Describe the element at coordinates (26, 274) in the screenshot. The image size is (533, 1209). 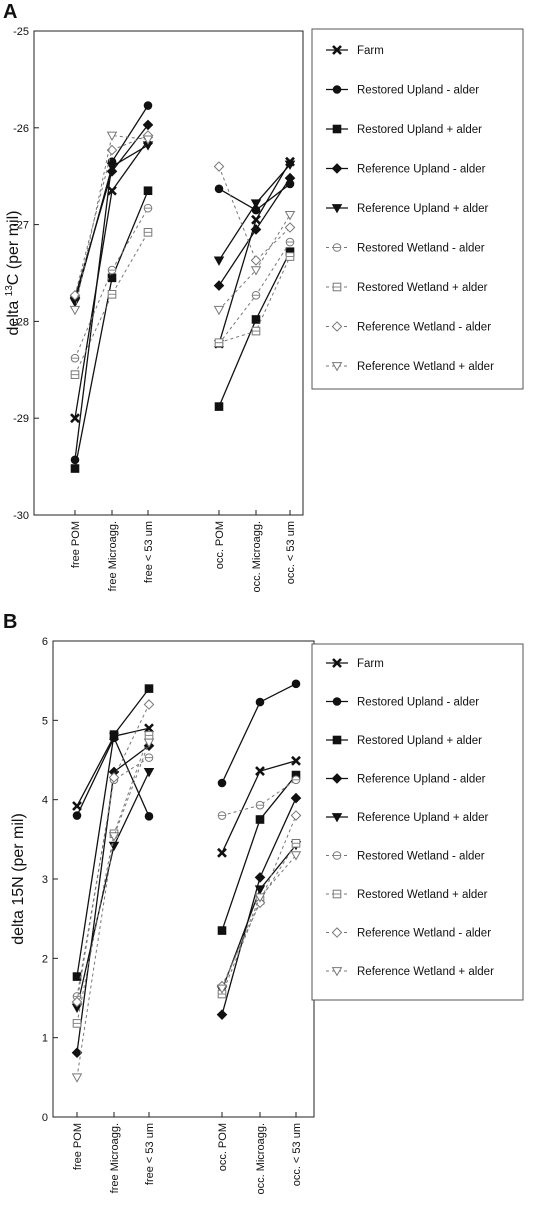
I see `y-axis-ticks-a: -30 -29 -28 -27 -26 -25` at that location.